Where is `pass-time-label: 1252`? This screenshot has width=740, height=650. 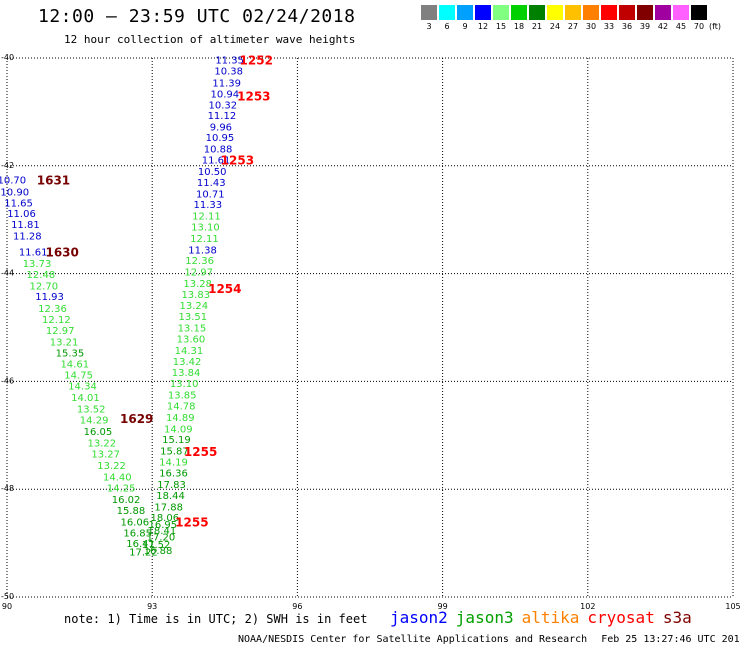 pass-time-label: 1252 is located at coordinates (256, 61).